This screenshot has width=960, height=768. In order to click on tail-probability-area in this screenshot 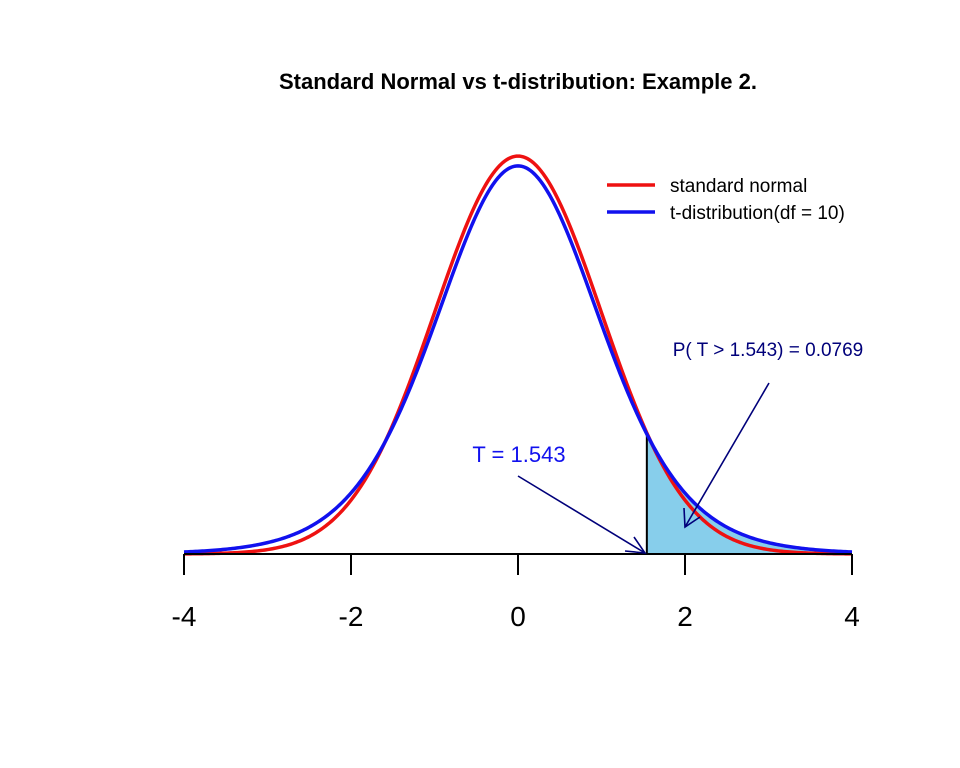, I will do `click(749, 494)`.